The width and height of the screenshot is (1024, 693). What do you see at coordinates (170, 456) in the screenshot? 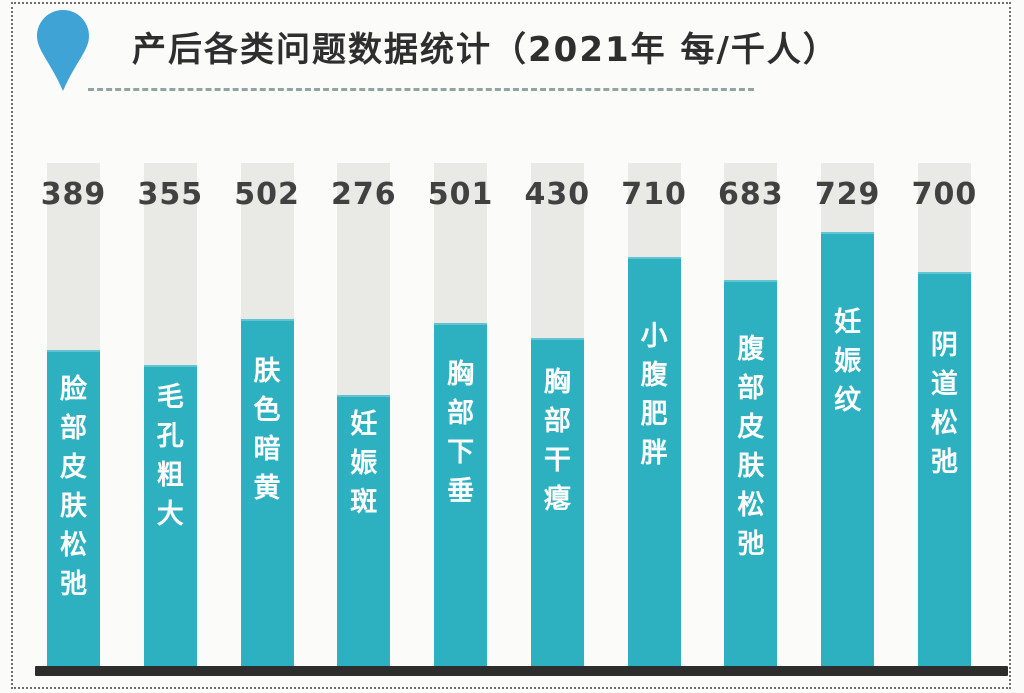
I see `bar-category-label: 毛孔粗大` at bounding box center [170, 456].